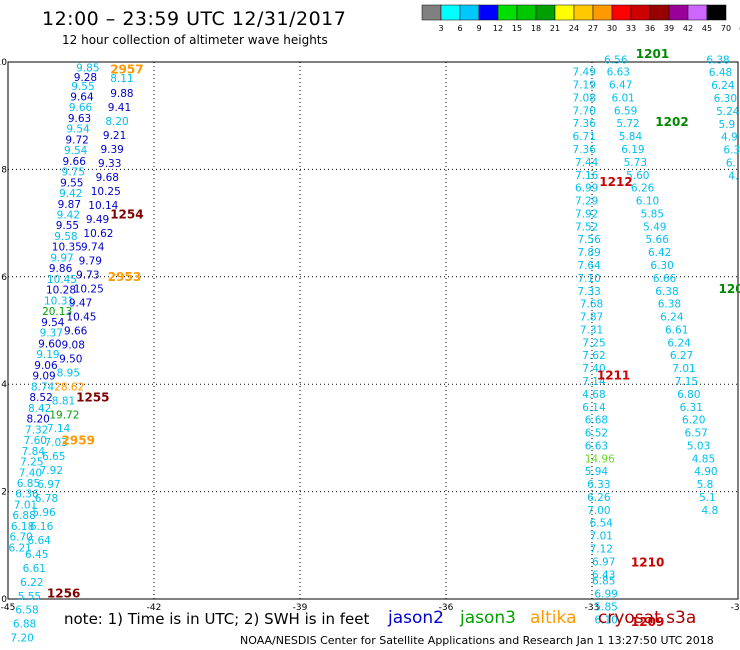  What do you see at coordinates (688, 28) in the screenshot?
I see `colorbar-label: 42` at bounding box center [688, 28].